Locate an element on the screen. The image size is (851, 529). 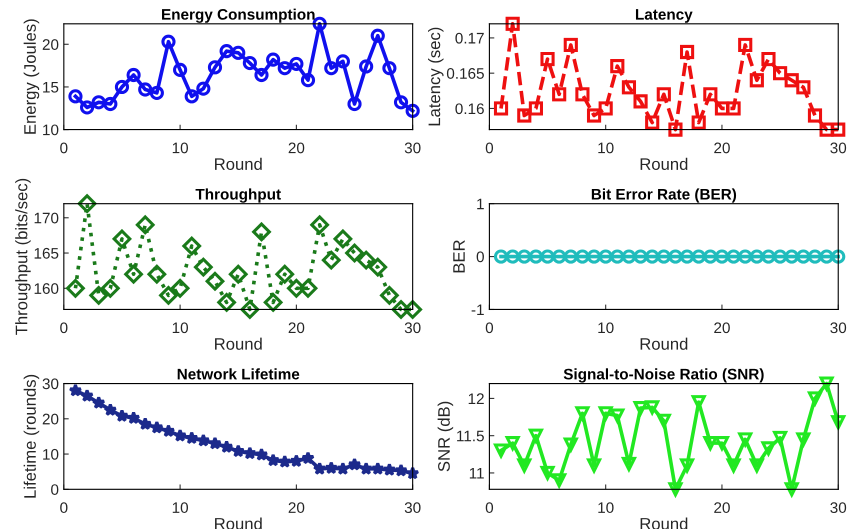
chart-title: Throughput is located at coordinates (238, 195).